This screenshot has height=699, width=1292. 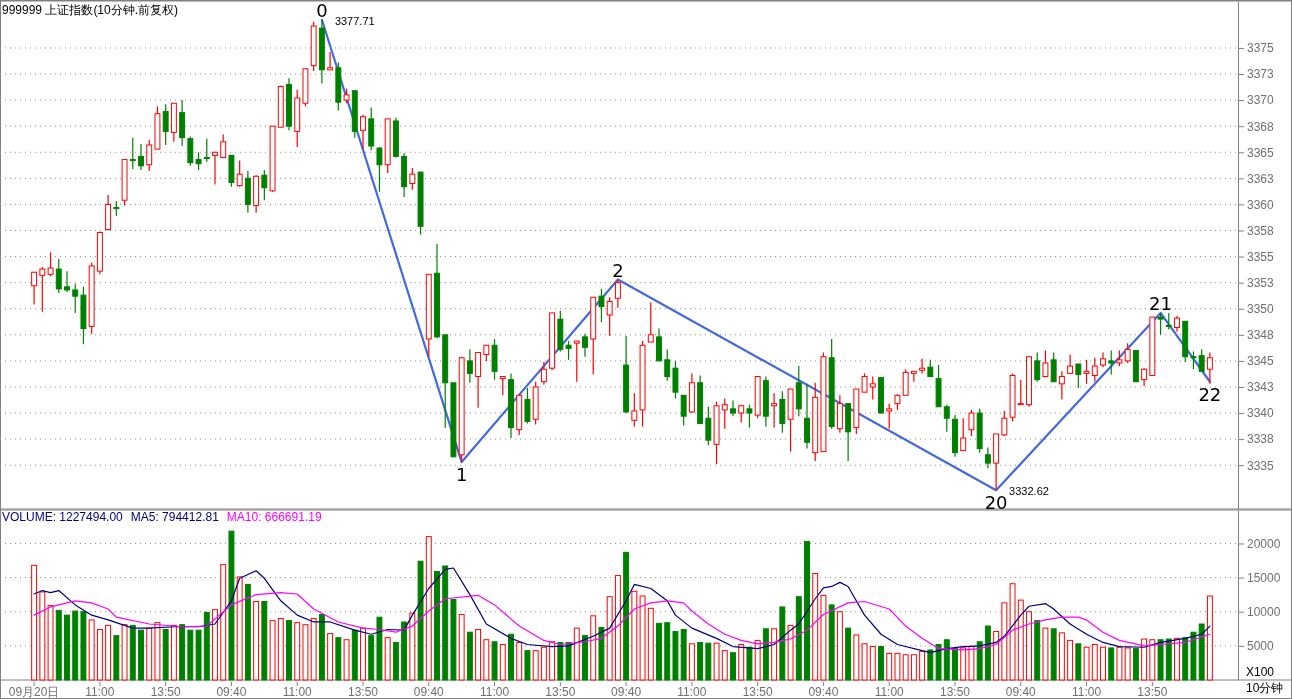 I want to click on y-tick-label: 3358, so click(x=1261, y=230).